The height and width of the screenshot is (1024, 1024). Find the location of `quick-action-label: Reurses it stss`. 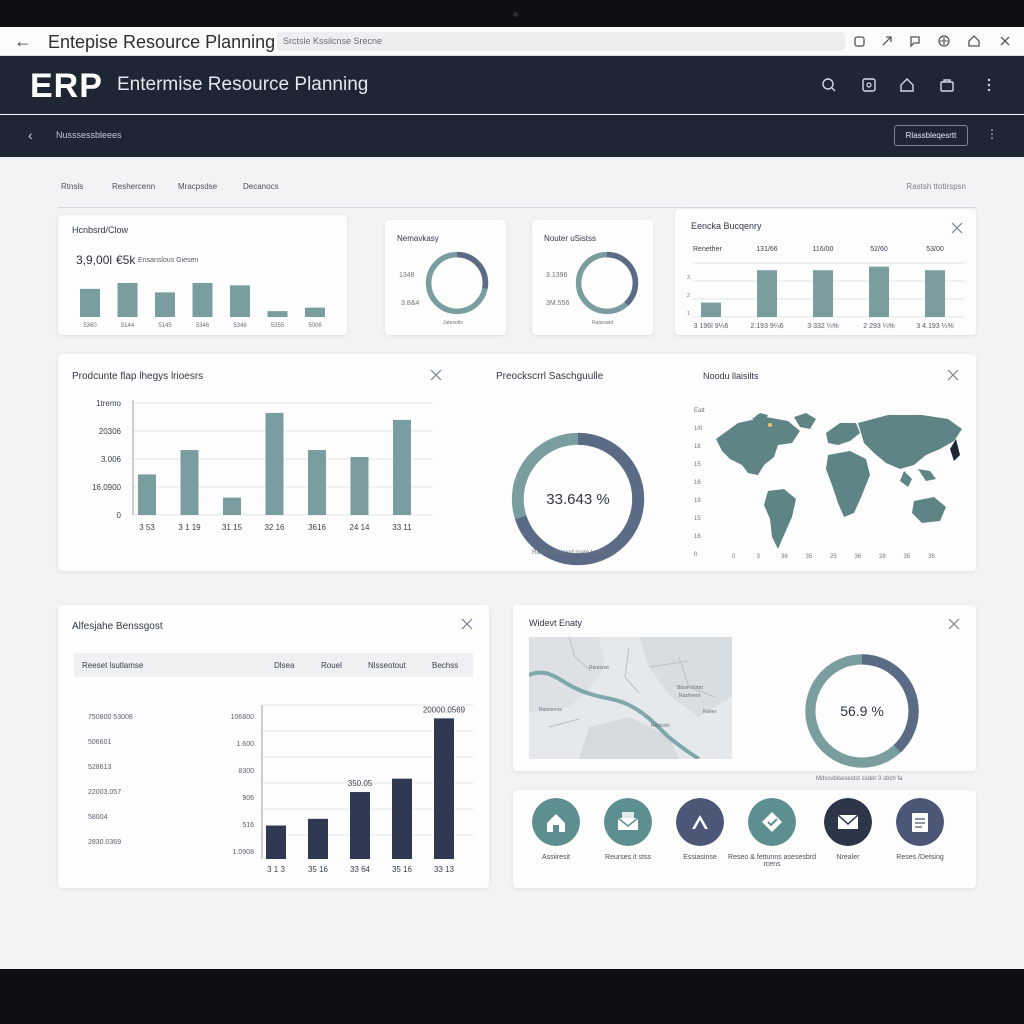

quick-action-label: Reurses it stss is located at coordinates (628, 857).